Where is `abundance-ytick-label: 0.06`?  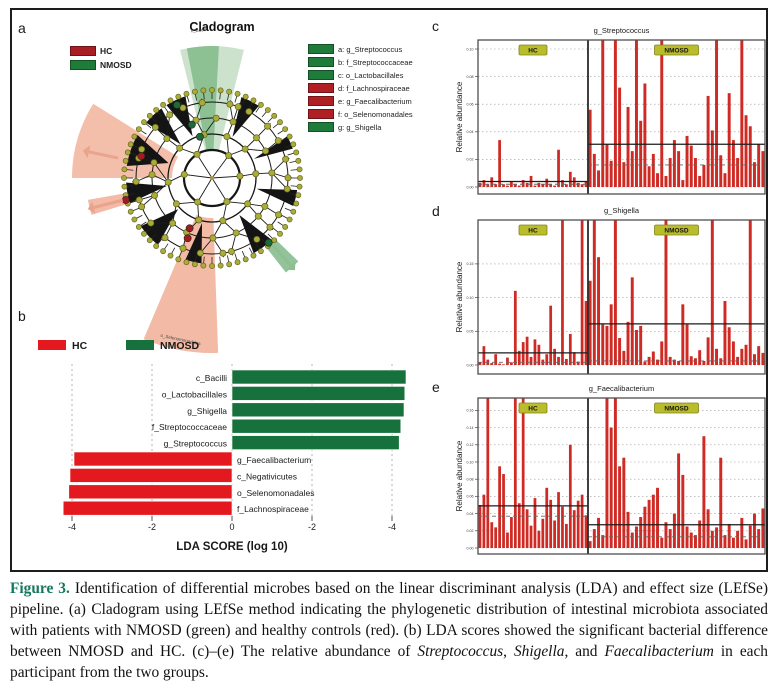 abundance-ytick-label: 0.06 is located at coordinates (470, 497).